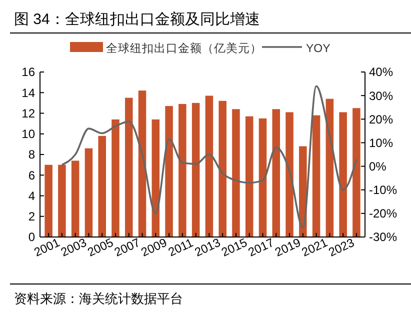 The image size is (411, 321). What do you see at coordinates (32, 175) in the screenshot?
I see `y-tick-label: 6` at bounding box center [32, 175].